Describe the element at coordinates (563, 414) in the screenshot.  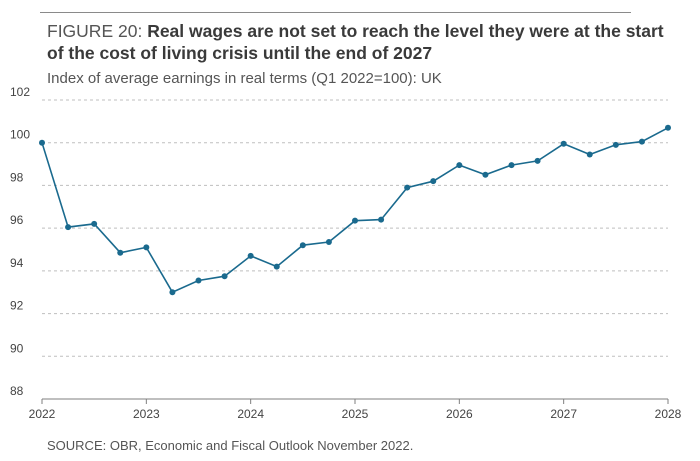
I see `x-tick-label: 2027` at that location.